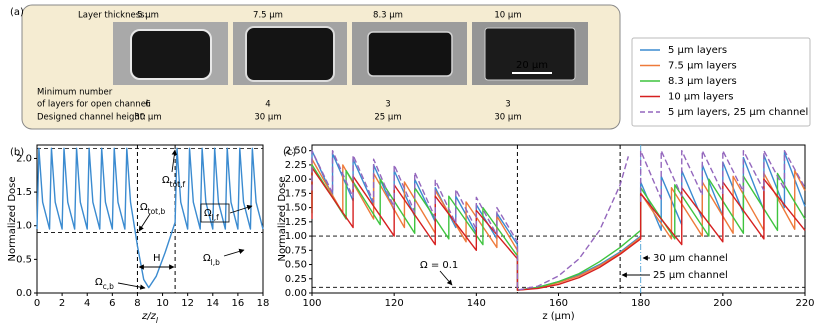 This screenshot has height=324, width=817. What do you see at coordinates (640, 303) in the screenshot?
I see `x-tick-label: 180` at bounding box center [640, 303].